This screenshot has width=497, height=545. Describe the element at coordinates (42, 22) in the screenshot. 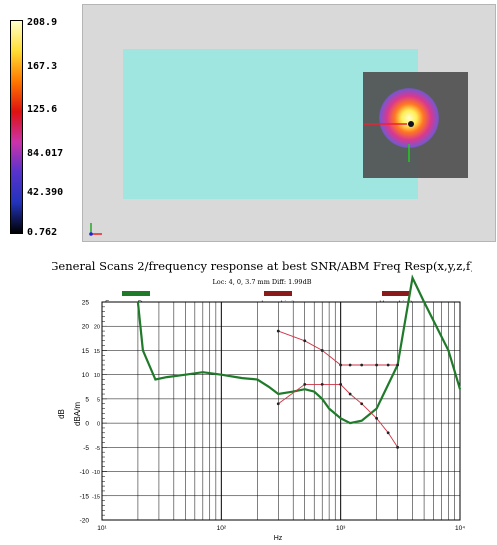

I see `colorbar-tick-max: 208.9` at that location.